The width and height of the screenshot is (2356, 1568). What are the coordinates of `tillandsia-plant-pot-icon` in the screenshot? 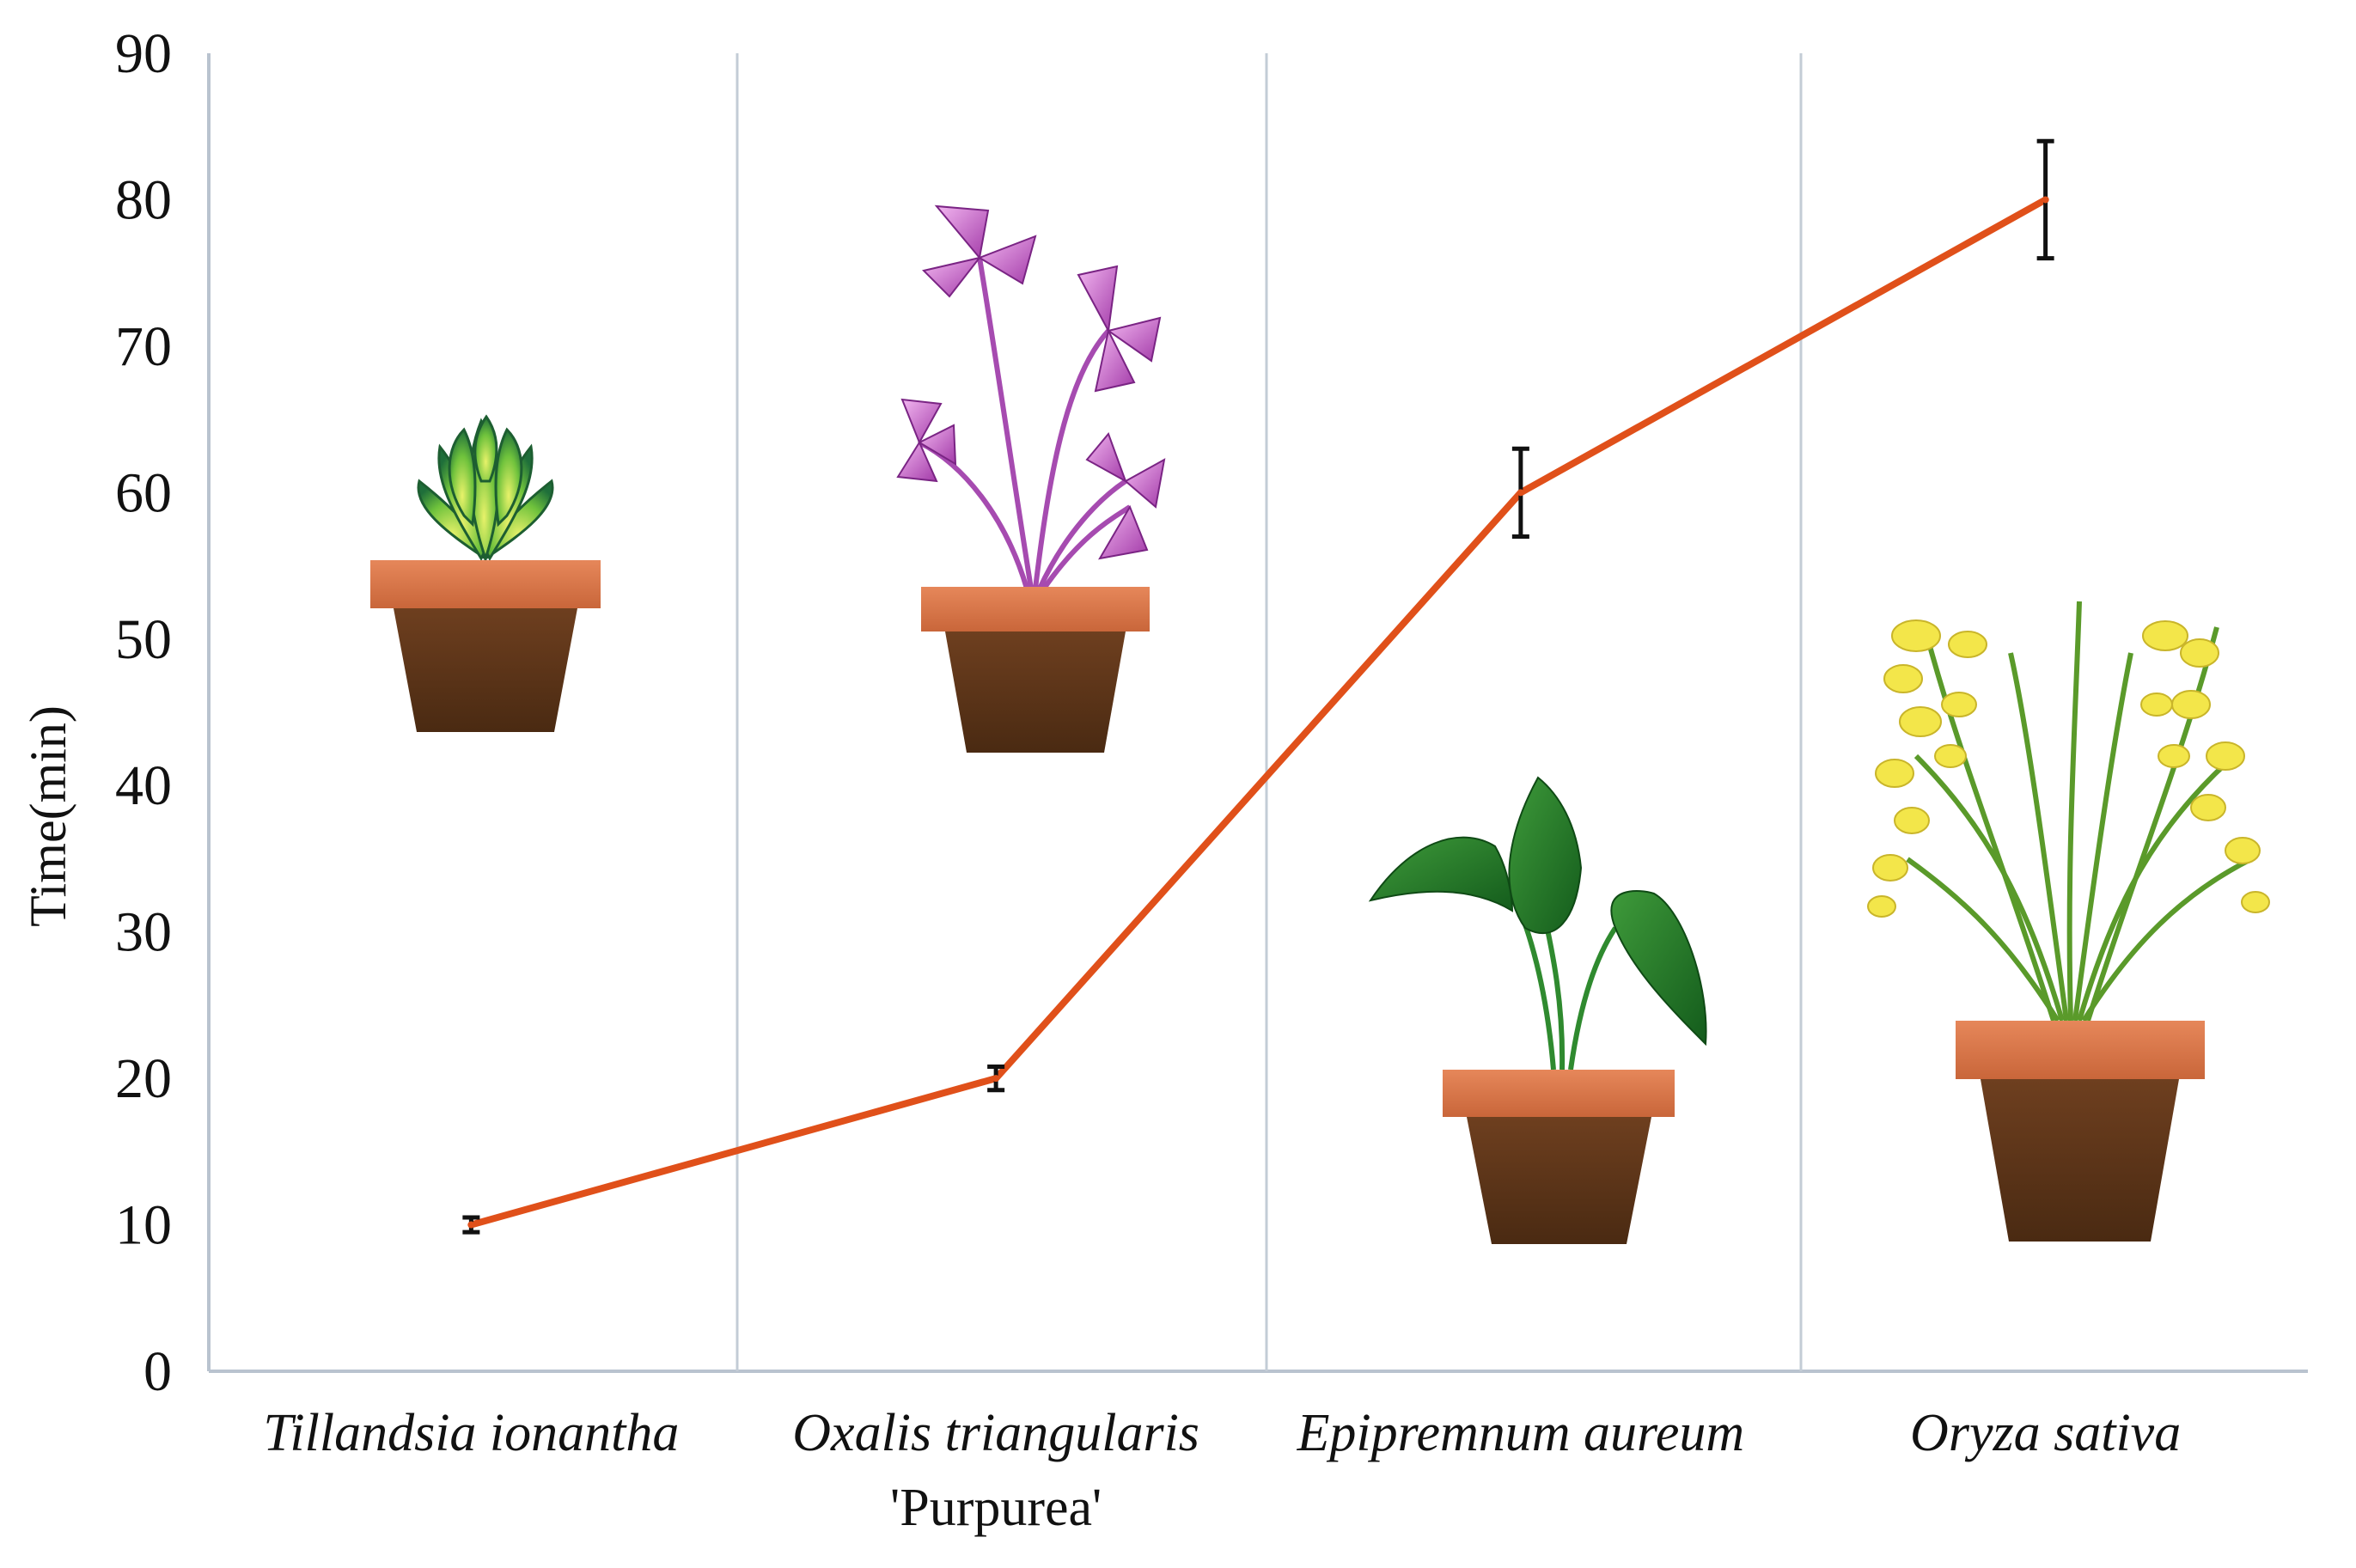 It's located at (485, 573).